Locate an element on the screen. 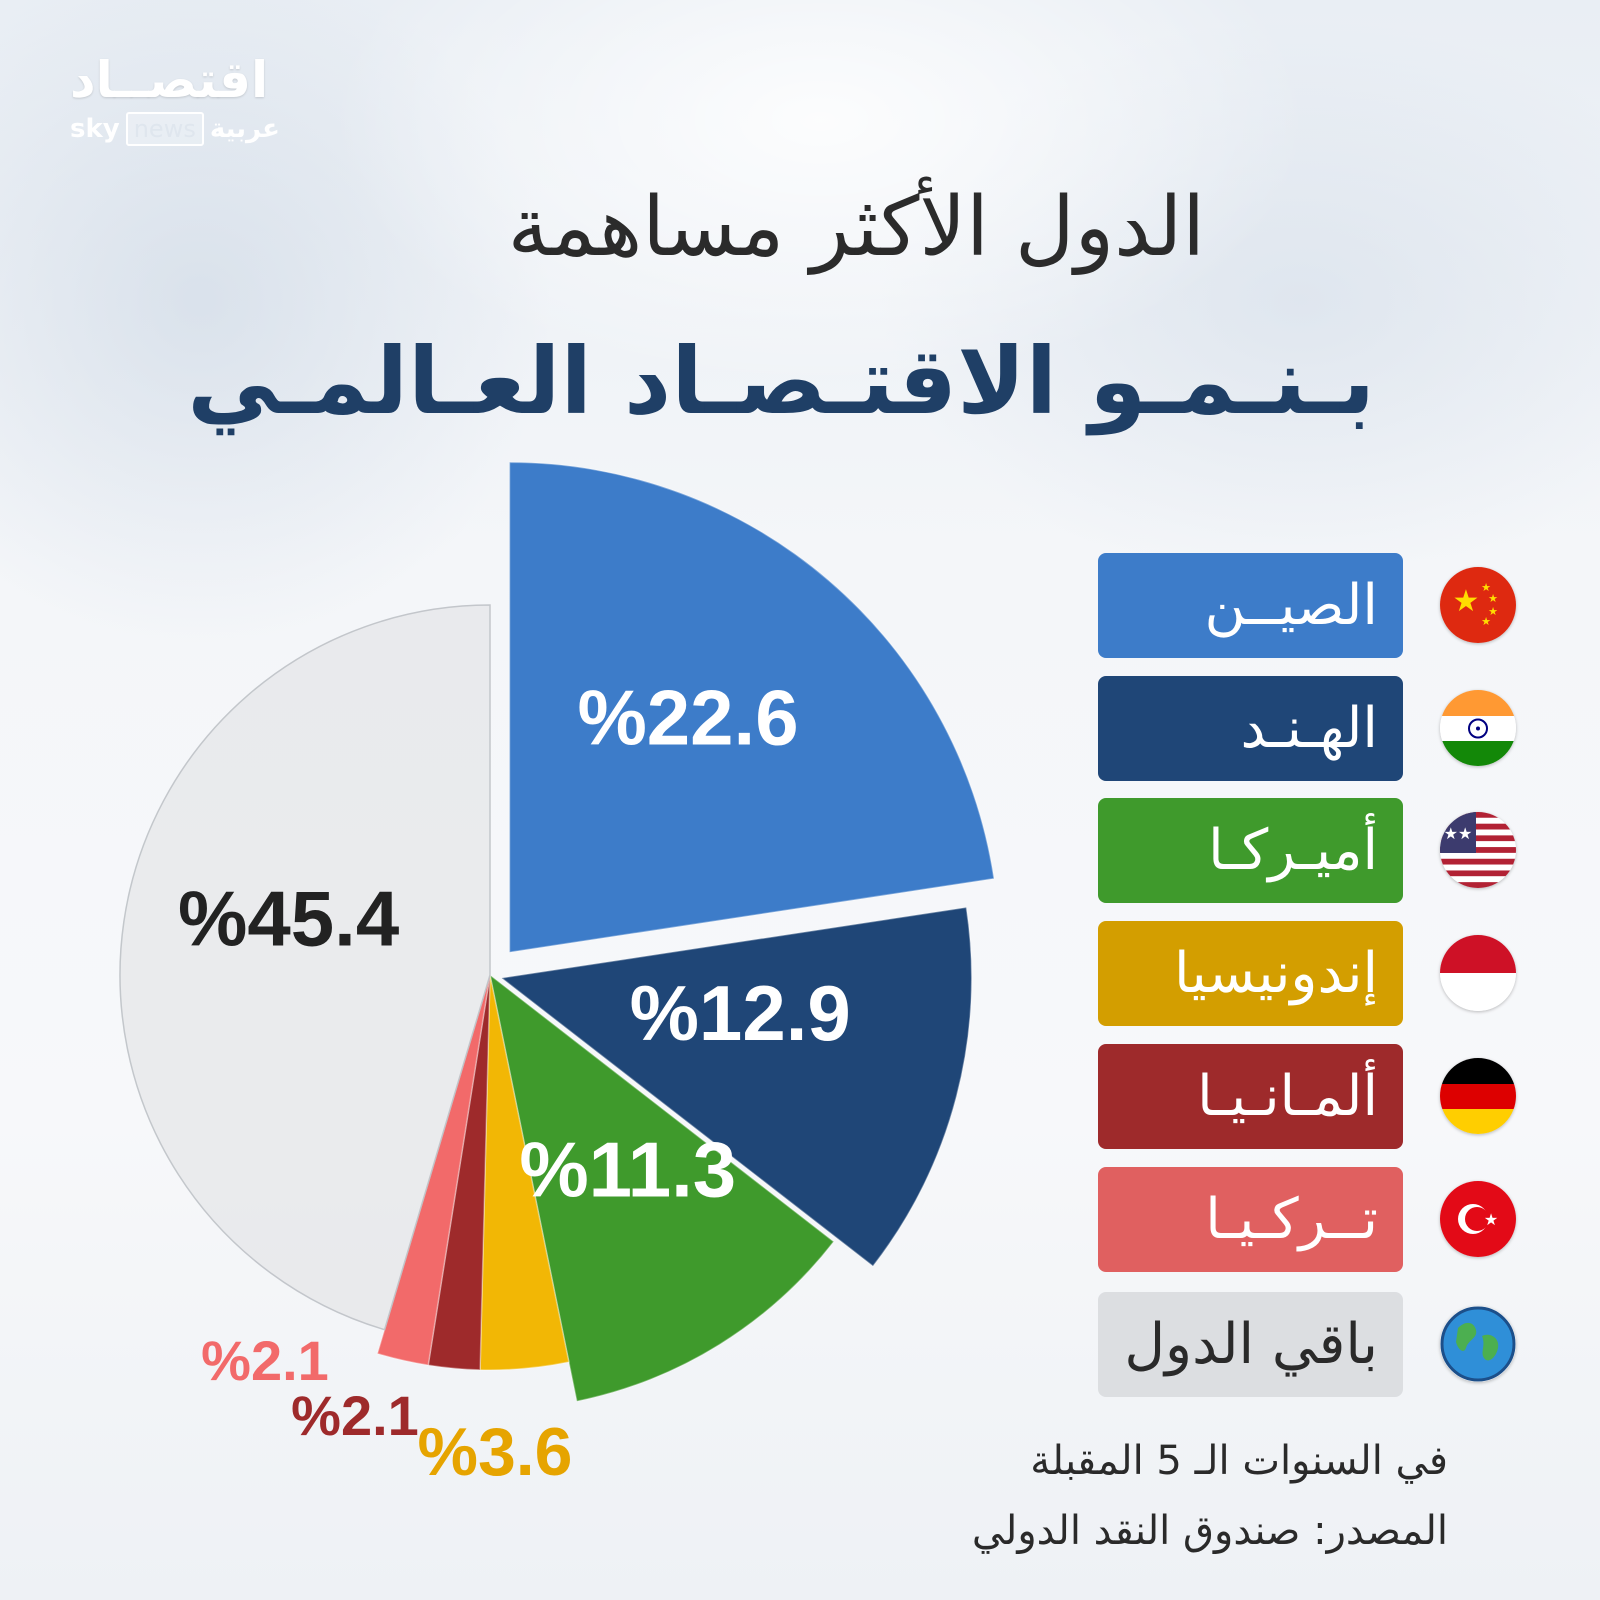 This screenshot has height=1600, width=1600. indonesia-flag-icon is located at coordinates (1478, 973).